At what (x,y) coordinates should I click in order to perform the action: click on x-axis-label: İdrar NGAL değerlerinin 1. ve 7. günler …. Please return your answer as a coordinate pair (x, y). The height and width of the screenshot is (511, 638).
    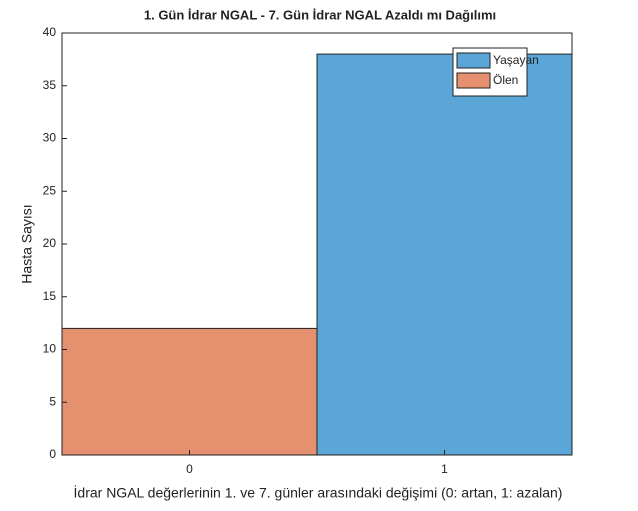
    Looking at the image, I should click on (318, 492).